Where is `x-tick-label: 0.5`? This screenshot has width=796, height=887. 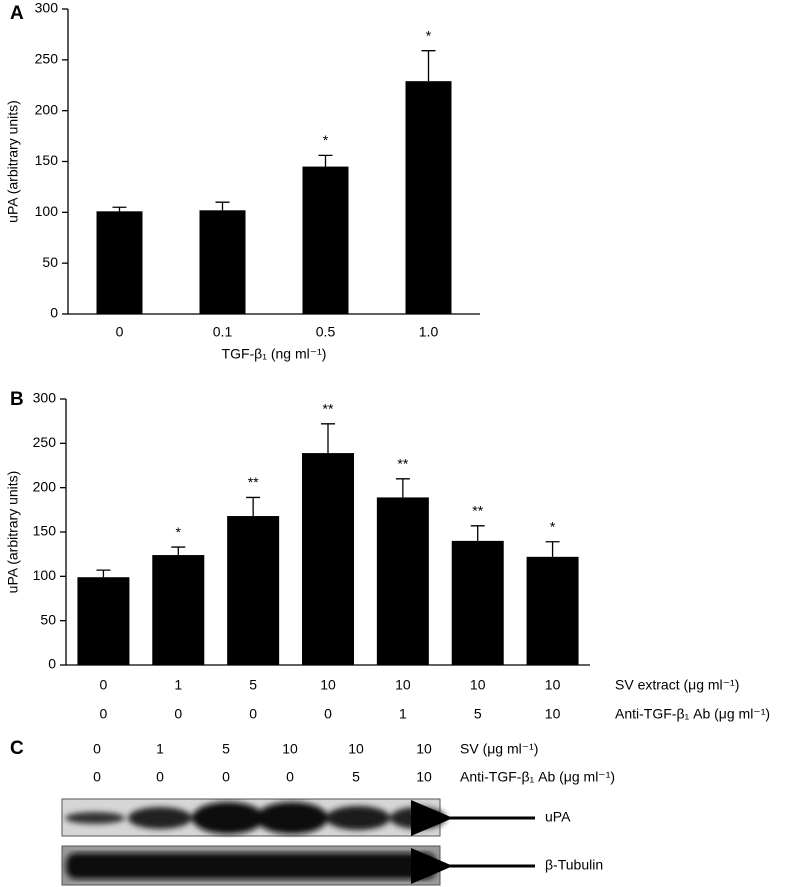
x-tick-label: 0.5 is located at coordinates (326, 332).